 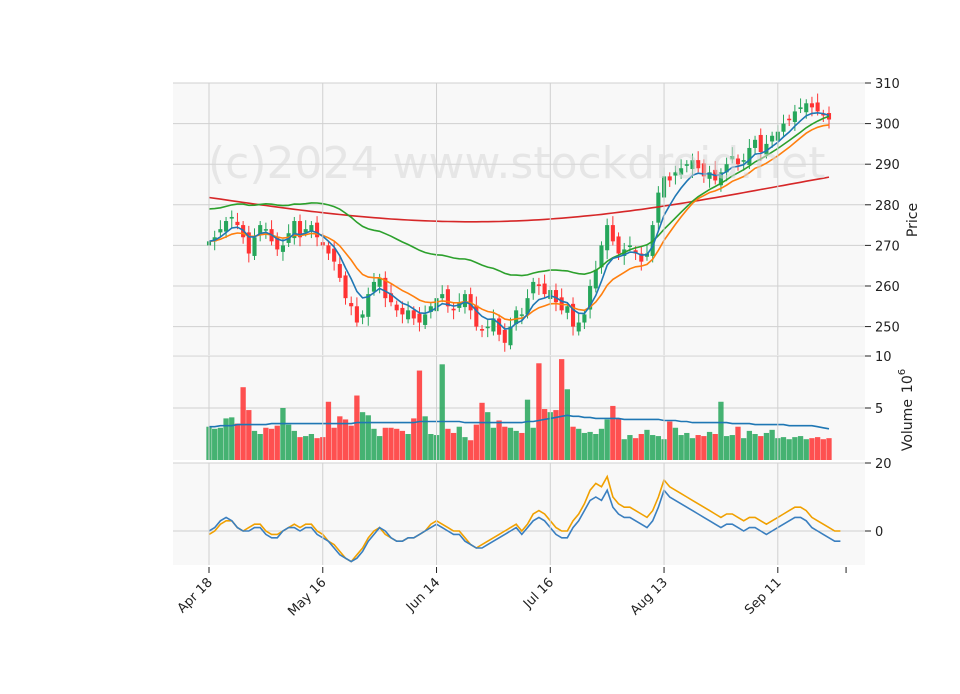 I want to click on volume-axis-label: Volume 106, so click(x=906, y=410).